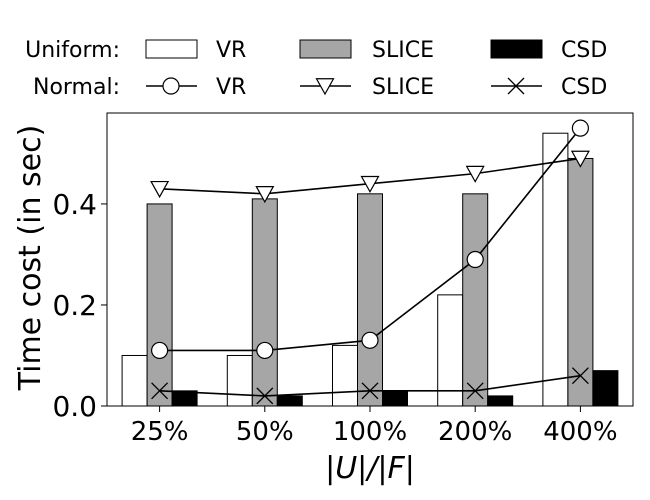  I want to click on point-csd-4-stroke-b, so click(580, 376).